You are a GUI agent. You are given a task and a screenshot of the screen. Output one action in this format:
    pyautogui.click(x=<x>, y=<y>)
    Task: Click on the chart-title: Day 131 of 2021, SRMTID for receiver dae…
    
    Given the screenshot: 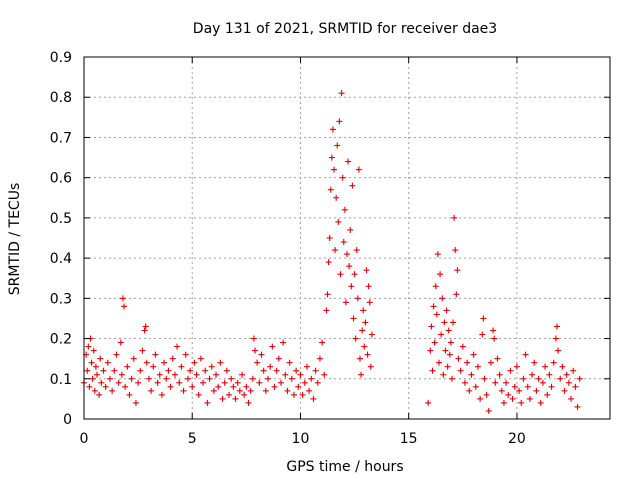 What is the action you would take?
    pyautogui.click(x=345, y=29)
    